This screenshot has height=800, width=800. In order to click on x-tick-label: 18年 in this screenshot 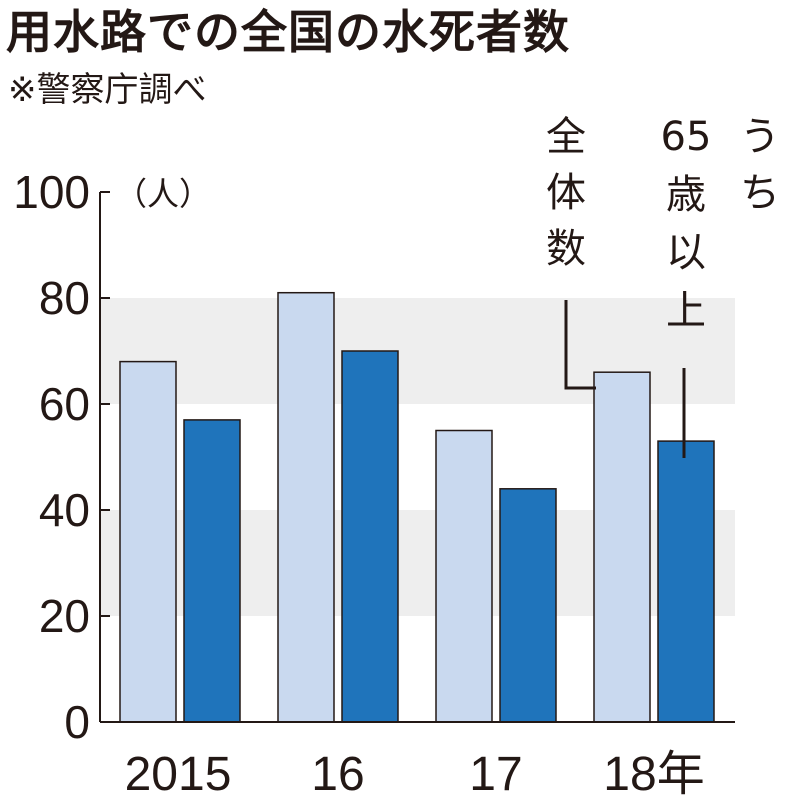, I will do `click(653, 774)`.